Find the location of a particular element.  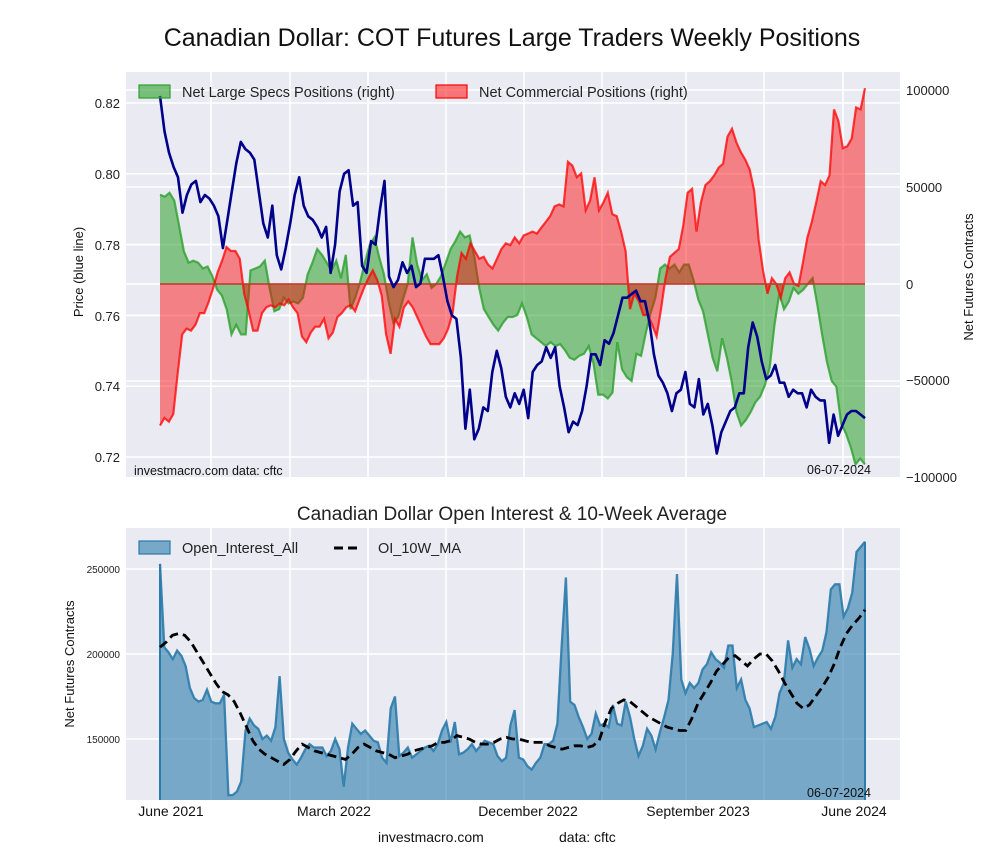

bottom-tick-label: 200000 is located at coordinates (104, 655).